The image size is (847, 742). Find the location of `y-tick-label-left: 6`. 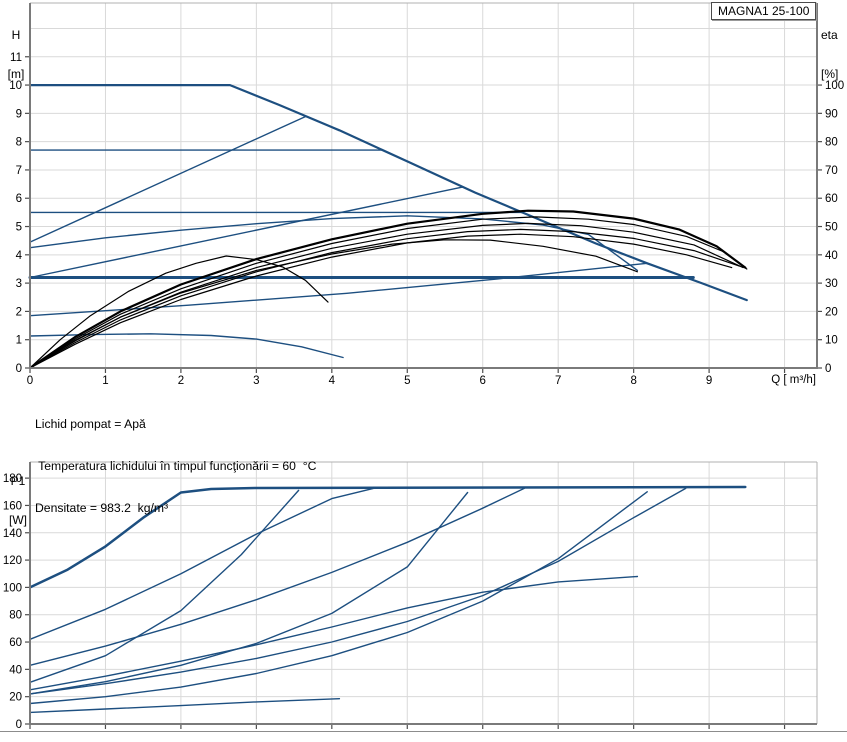

y-tick-label-left: 6 is located at coordinates (19, 199).